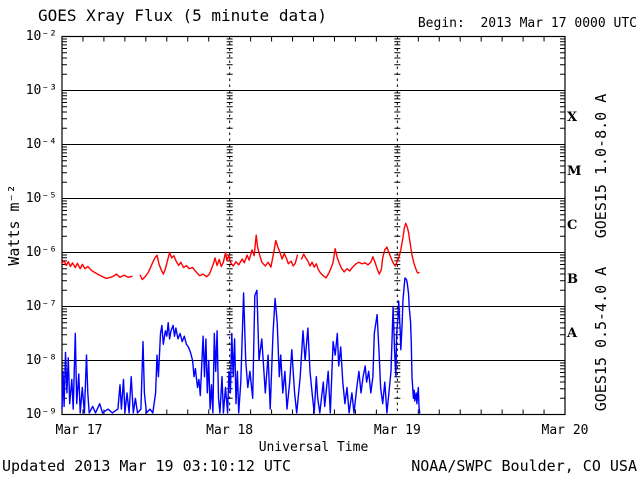  Describe the element at coordinates (41, 252) in the screenshot. I see `y-tick-label: 10⁻⁶` at that location.